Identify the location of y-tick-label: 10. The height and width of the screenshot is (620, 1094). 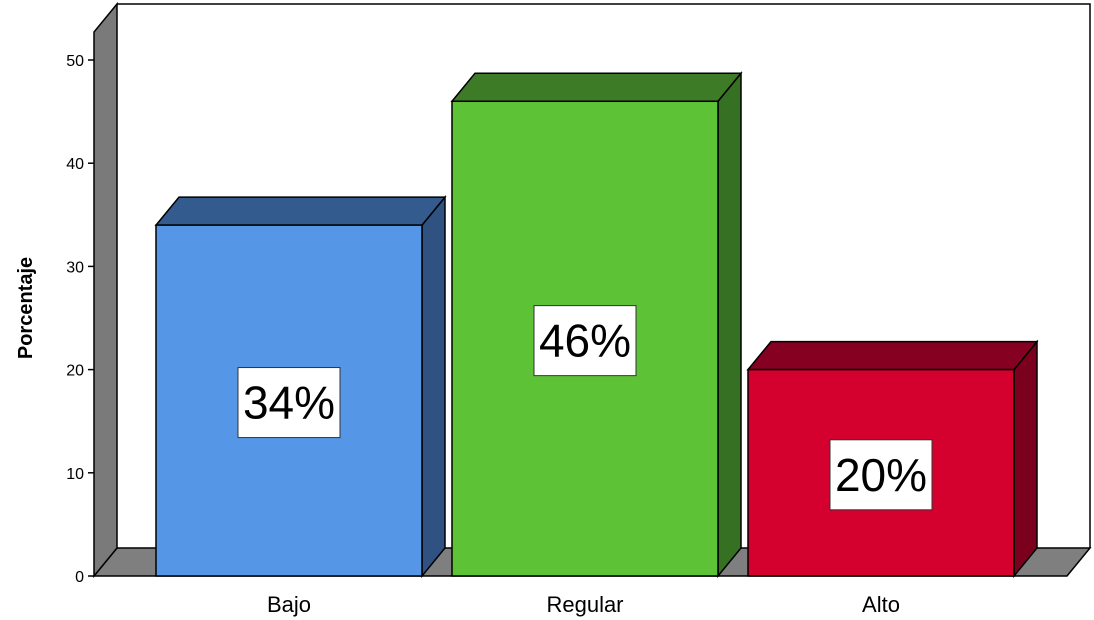
(75, 474).